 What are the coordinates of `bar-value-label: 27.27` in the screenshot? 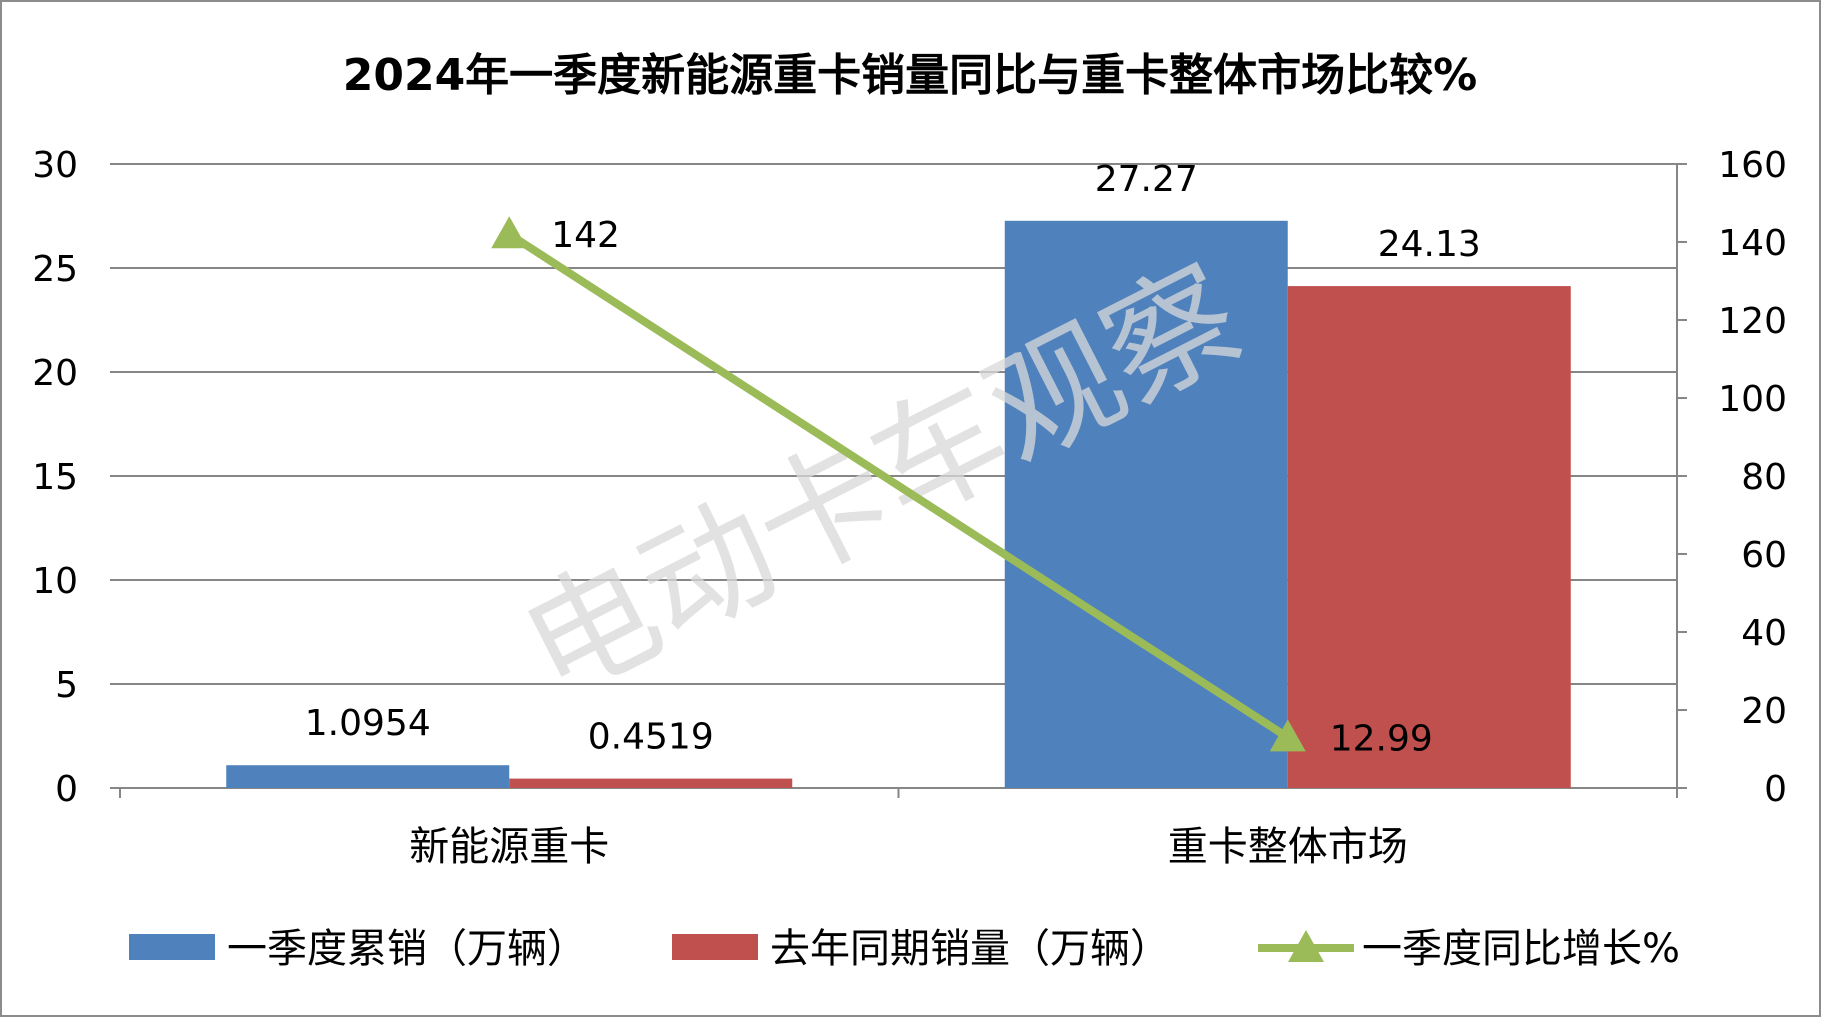 It's located at (1146, 179).